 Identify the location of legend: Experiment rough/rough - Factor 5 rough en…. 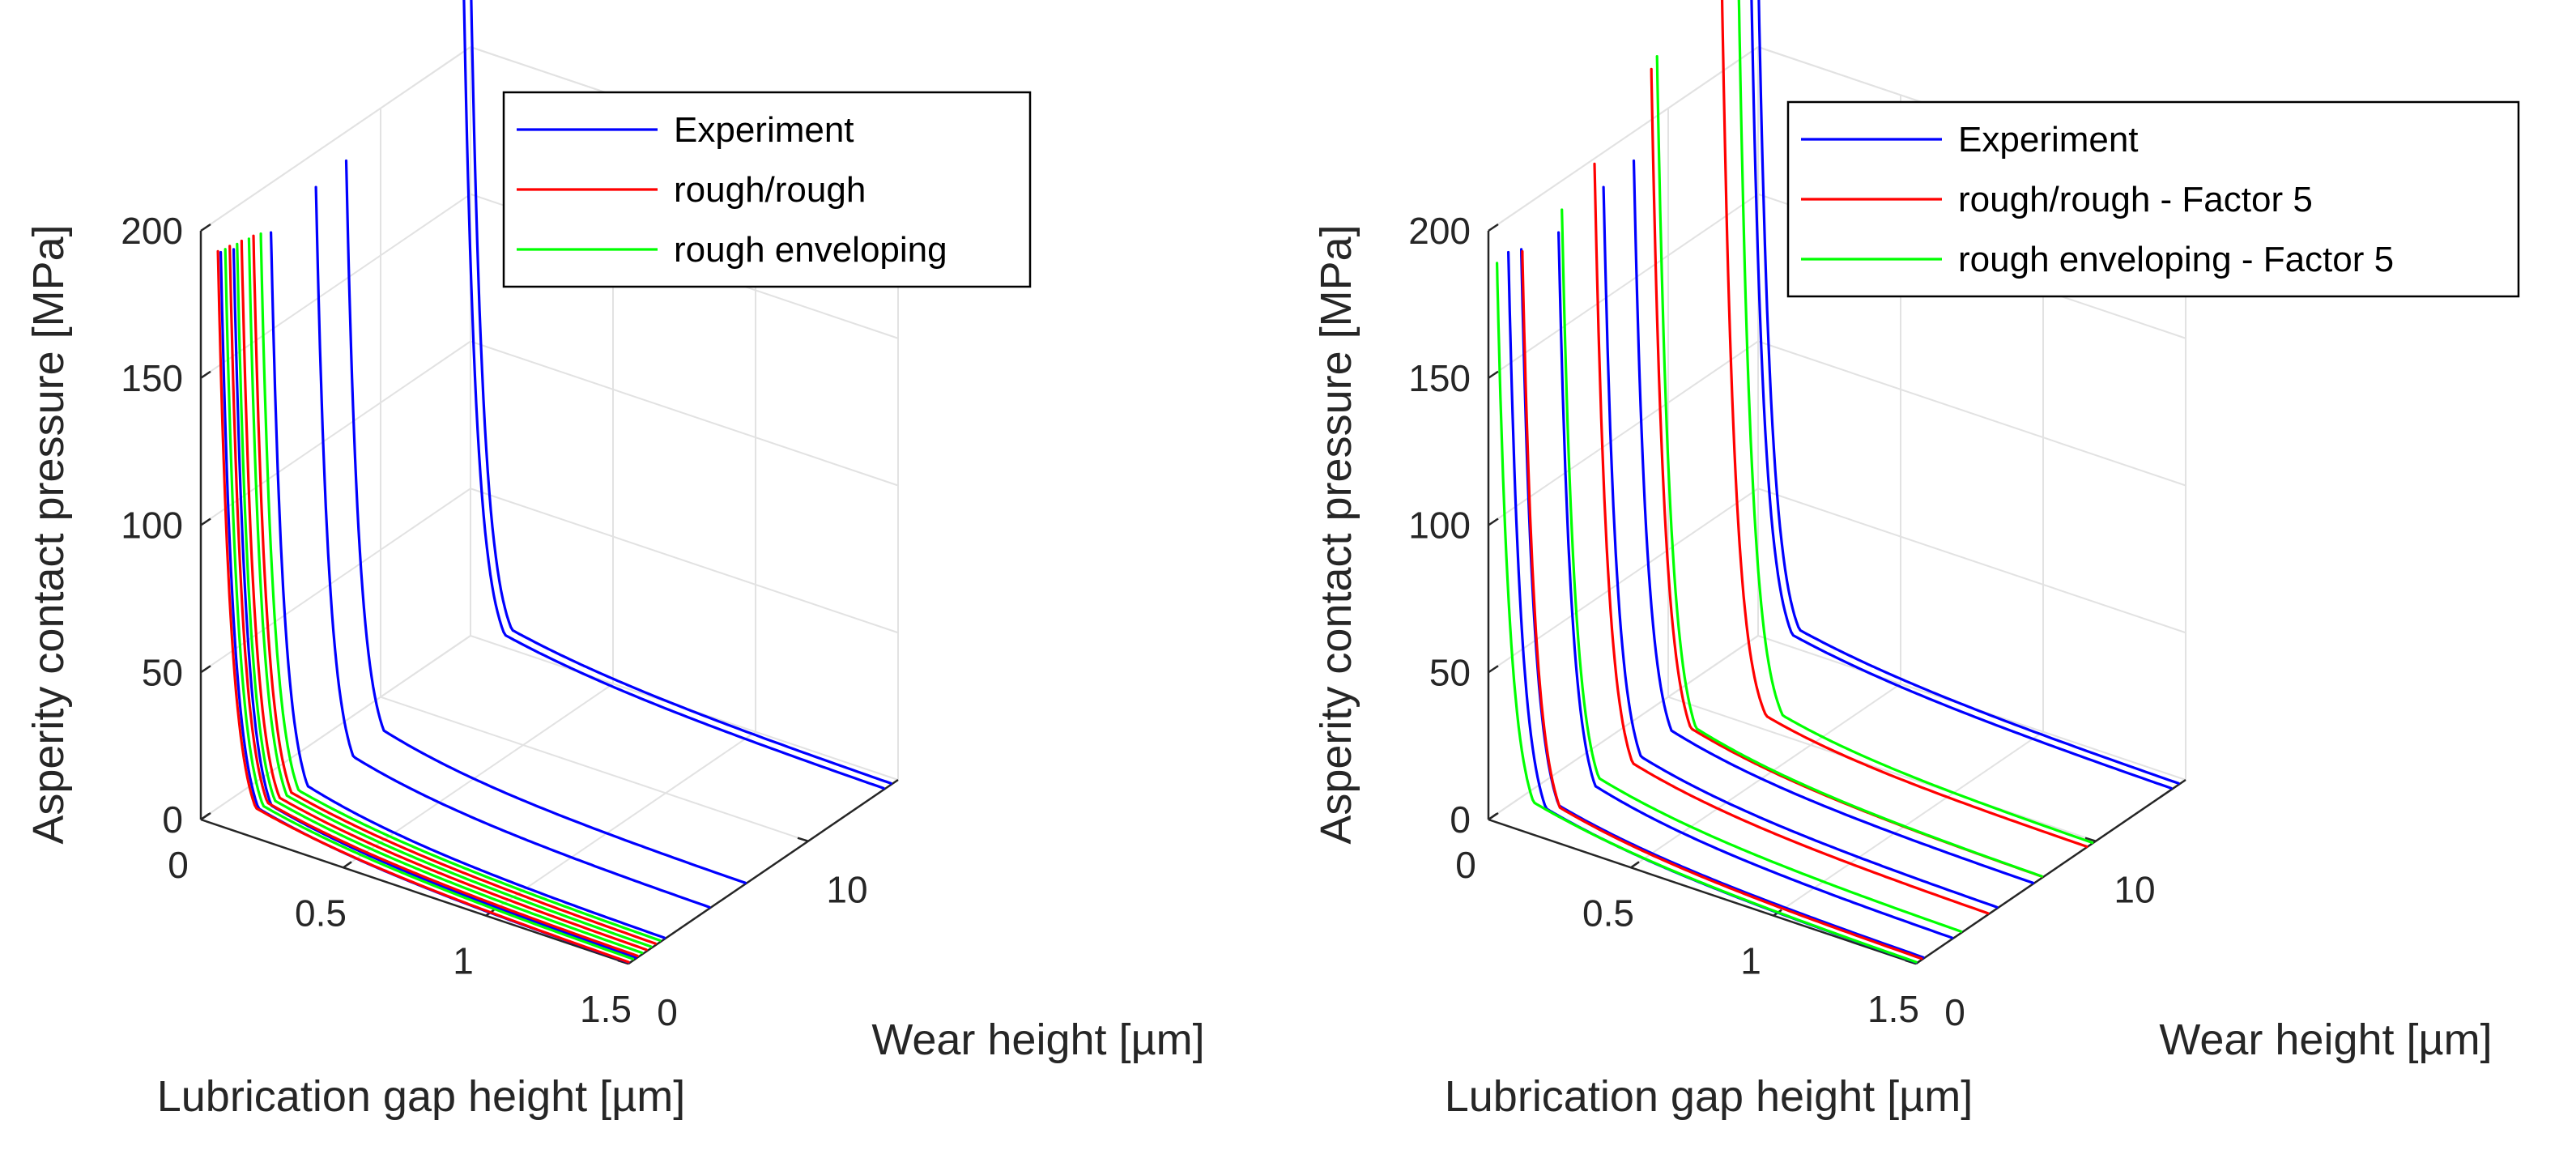
(2153, 199).